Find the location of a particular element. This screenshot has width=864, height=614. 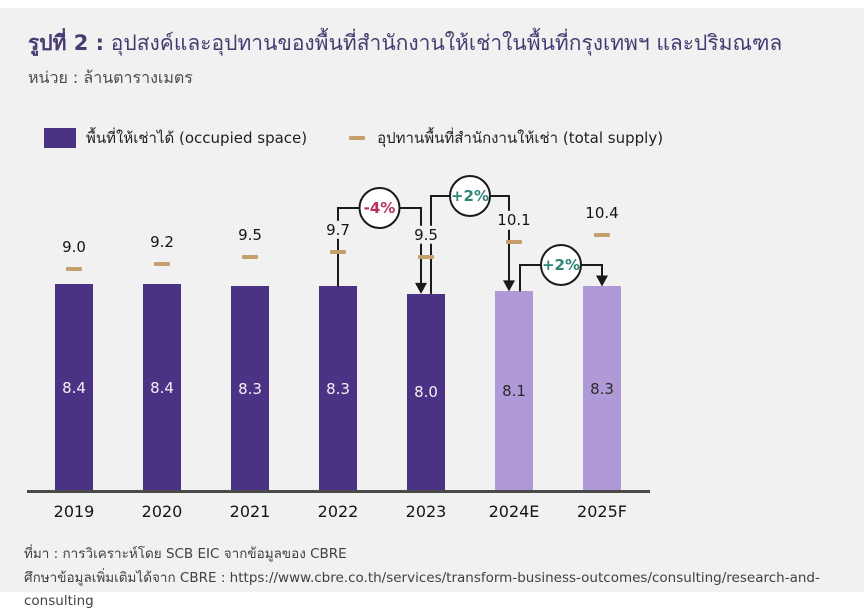

x-axis-label-2020: 2020 is located at coordinates (162, 511).